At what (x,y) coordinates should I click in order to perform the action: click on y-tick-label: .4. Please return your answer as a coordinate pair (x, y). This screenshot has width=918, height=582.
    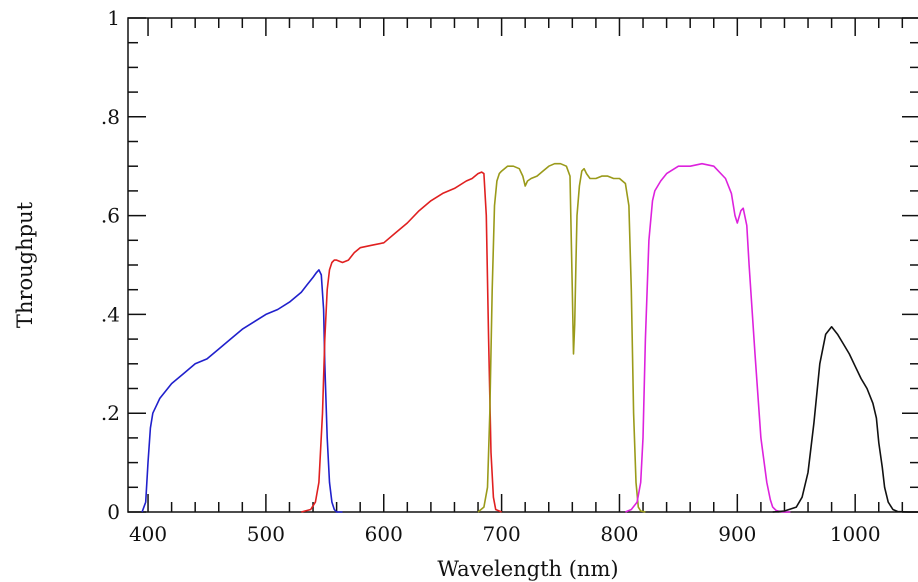
    Looking at the image, I should click on (110, 314).